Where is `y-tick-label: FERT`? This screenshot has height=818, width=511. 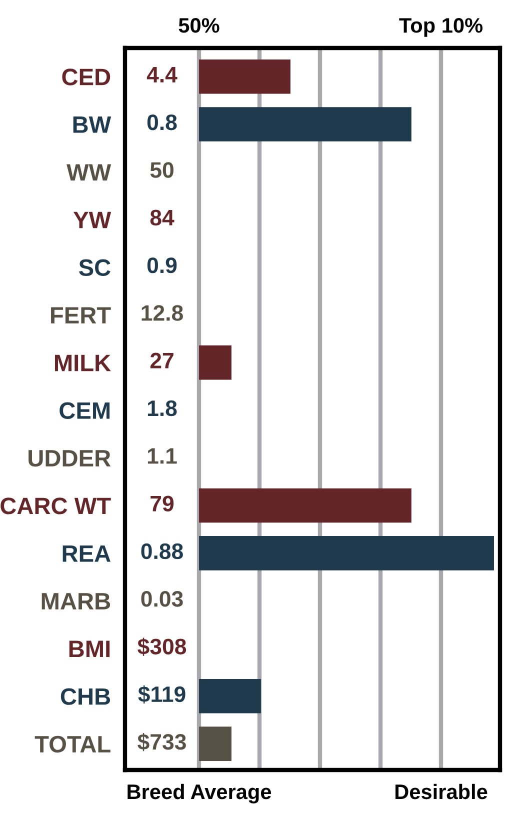 y-tick-label: FERT is located at coordinates (81, 315).